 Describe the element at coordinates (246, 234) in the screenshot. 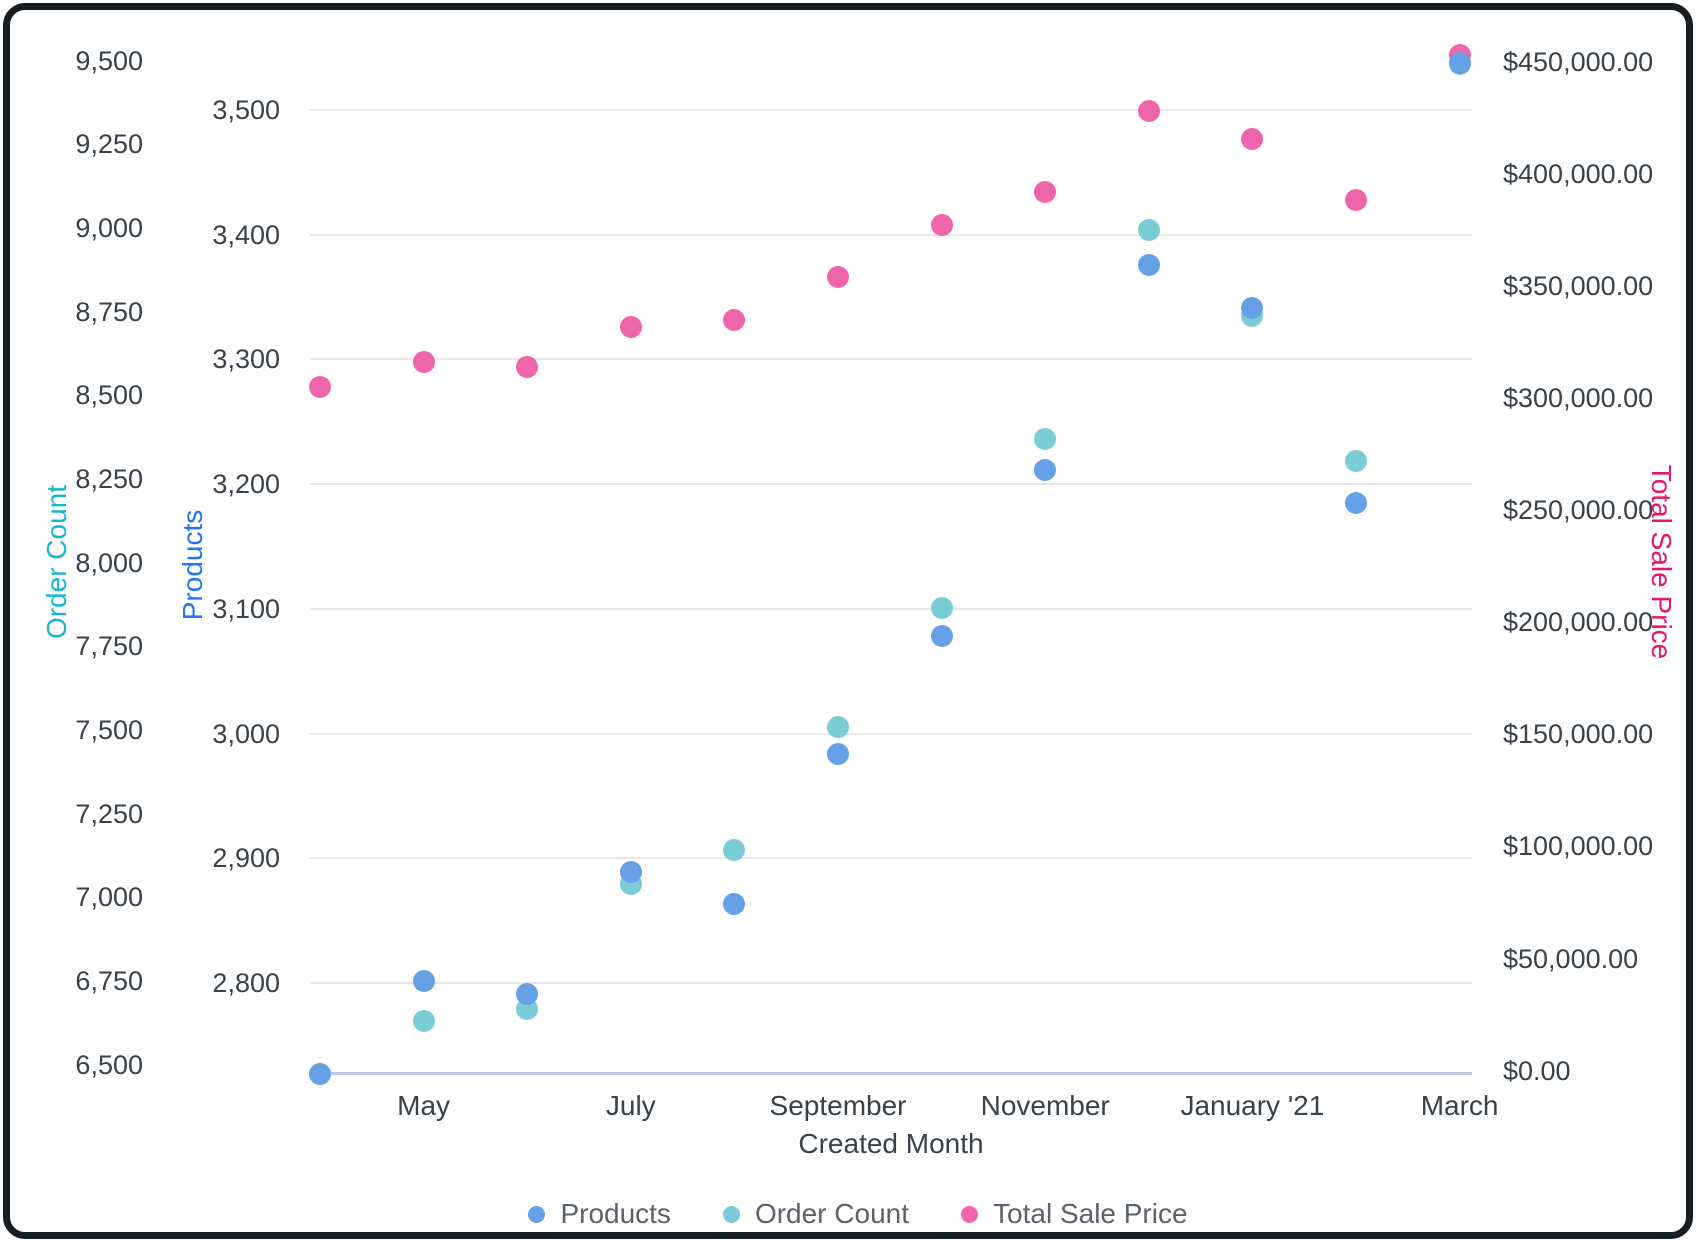

I see `products-tick: 3,400` at that location.